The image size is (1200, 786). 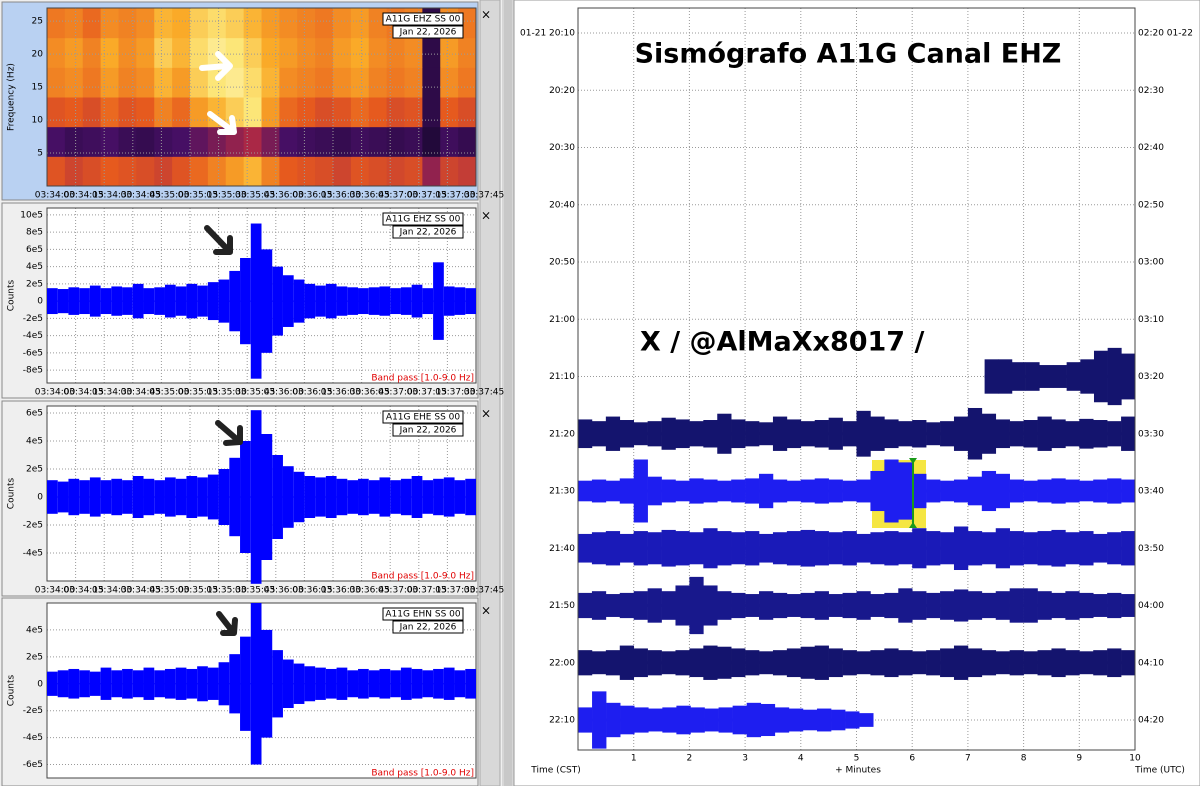 I want to click on cst-label: 21:20, so click(x=562, y=434).